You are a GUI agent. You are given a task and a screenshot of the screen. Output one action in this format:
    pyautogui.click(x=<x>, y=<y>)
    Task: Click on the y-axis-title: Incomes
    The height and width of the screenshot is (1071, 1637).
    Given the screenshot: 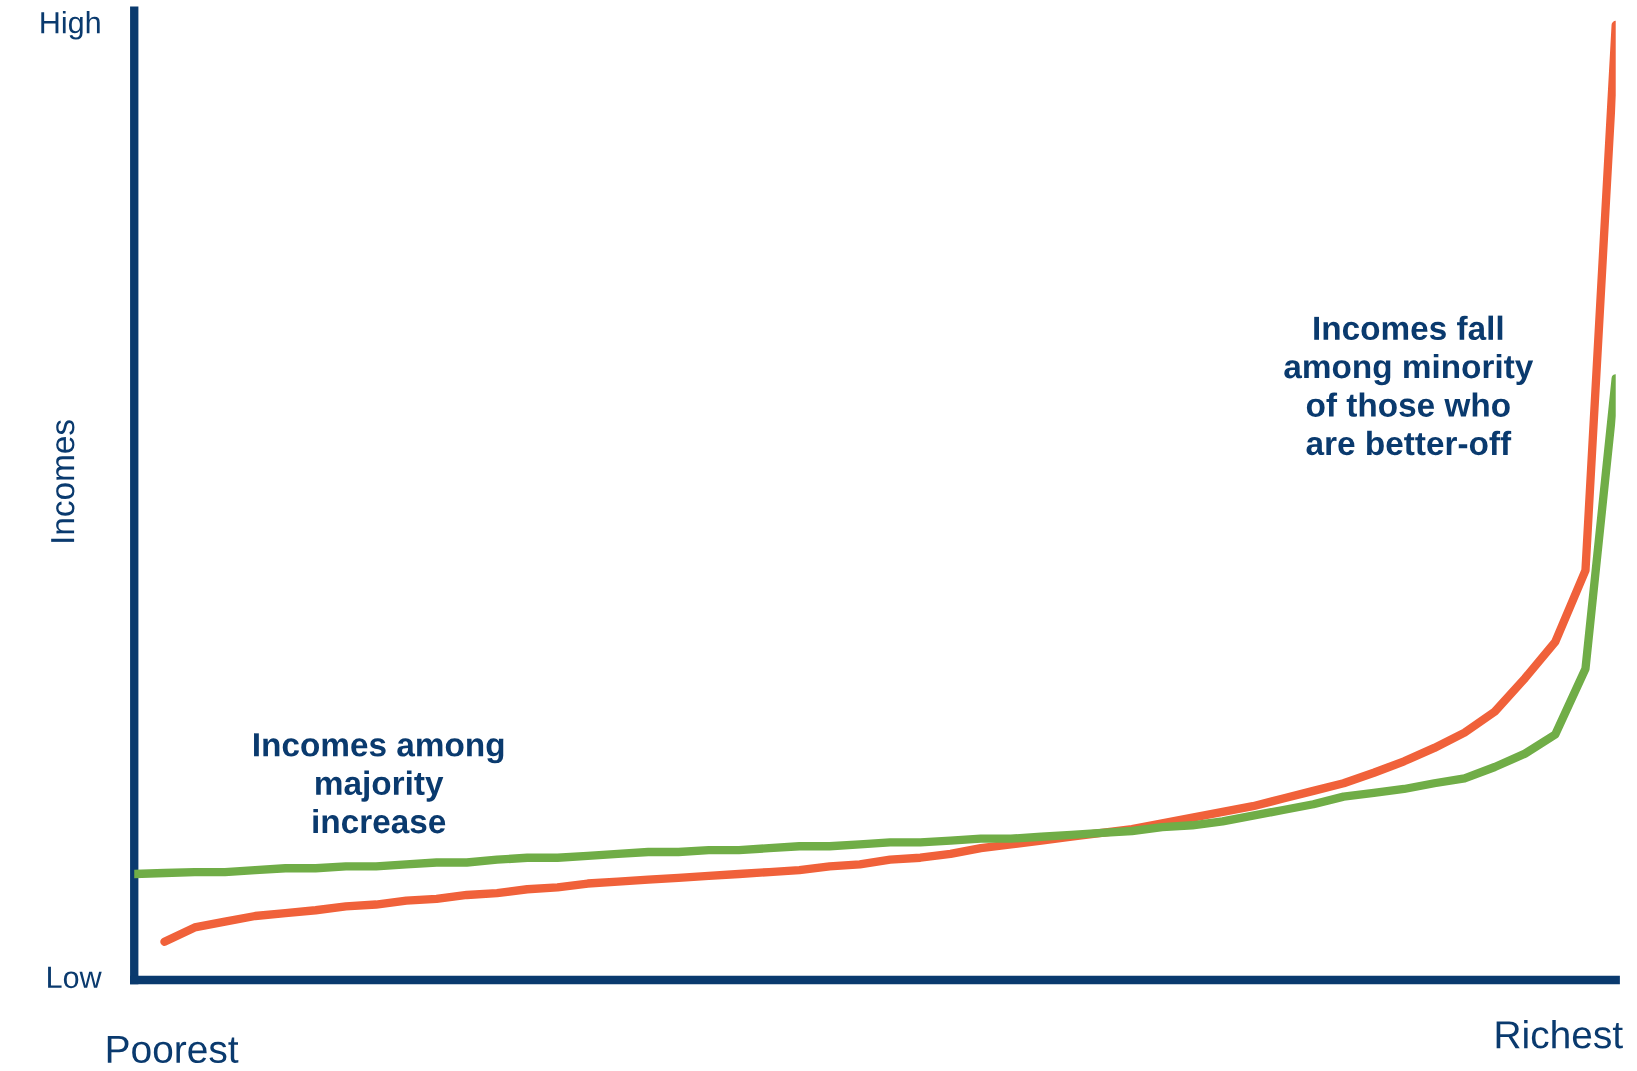 What is the action you would take?
    pyautogui.click(x=63, y=481)
    